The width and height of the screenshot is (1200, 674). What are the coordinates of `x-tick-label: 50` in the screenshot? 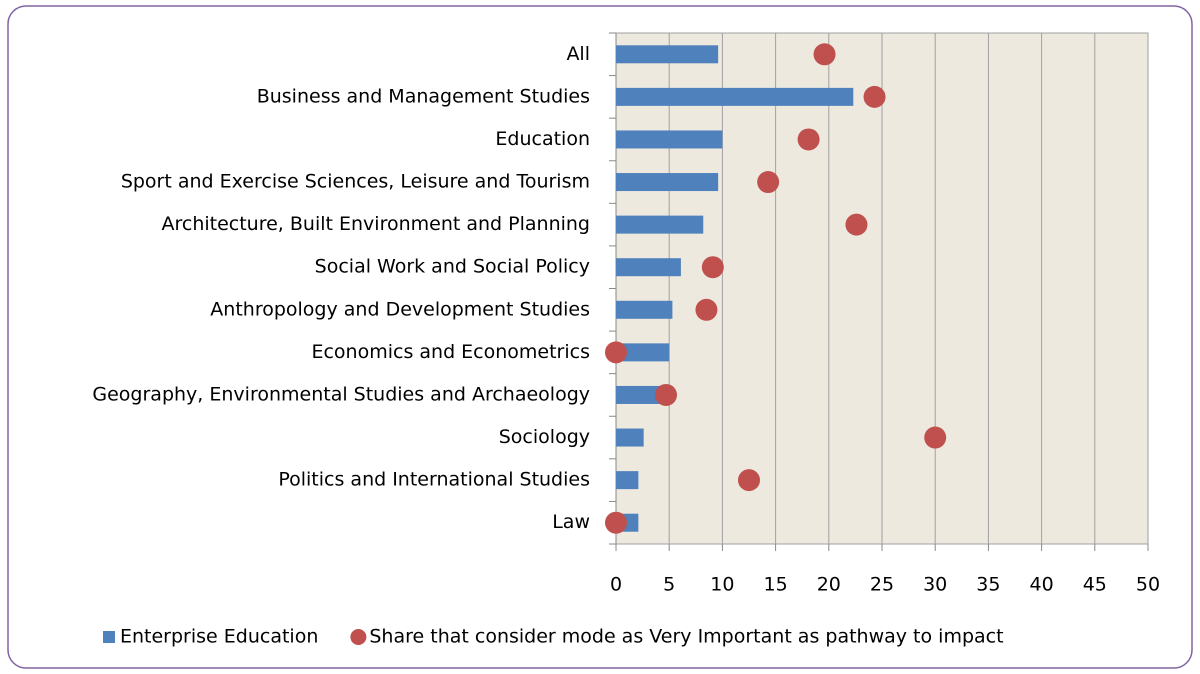 It's located at (1148, 585).